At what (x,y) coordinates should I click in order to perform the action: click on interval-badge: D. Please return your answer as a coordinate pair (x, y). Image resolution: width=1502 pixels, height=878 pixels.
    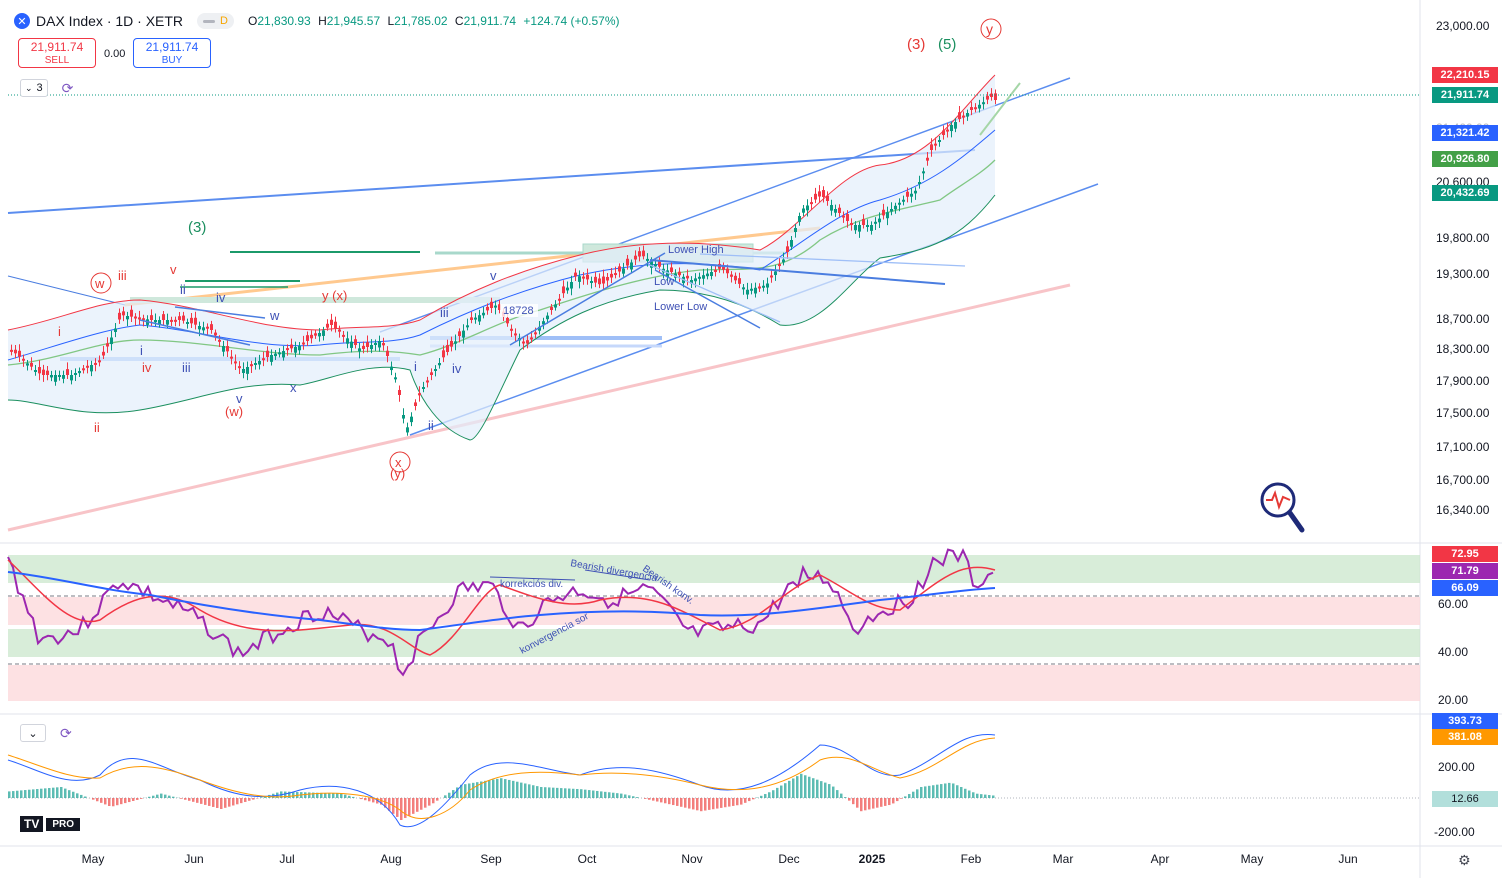
    Looking at the image, I should click on (215, 21).